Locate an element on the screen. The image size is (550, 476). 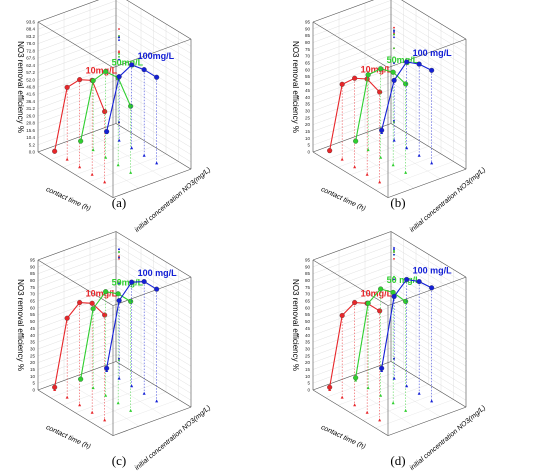
series-label: 50 mg/L is located at coordinates (404, 280).